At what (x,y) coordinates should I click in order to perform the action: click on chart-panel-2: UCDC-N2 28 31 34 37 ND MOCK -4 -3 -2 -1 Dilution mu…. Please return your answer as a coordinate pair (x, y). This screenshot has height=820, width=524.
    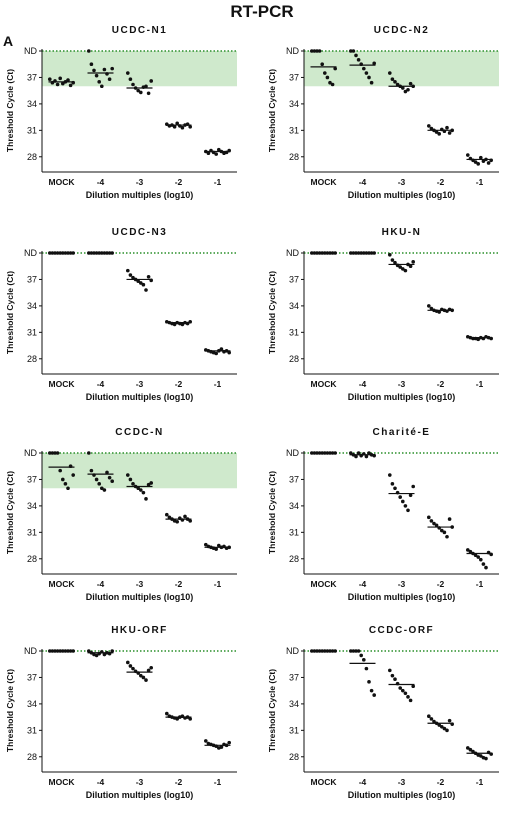
    Looking at the image, I should click on (393, 120).